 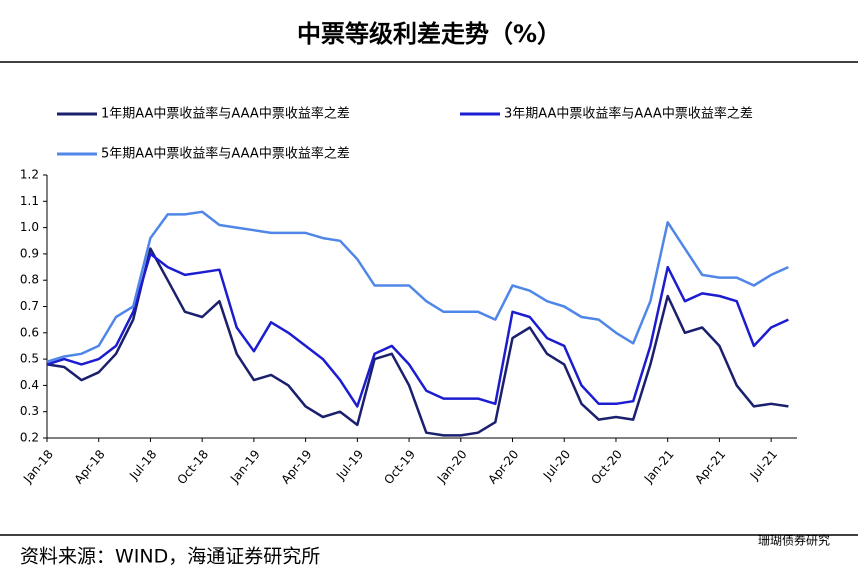 What do you see at coordinates (399, 467) in the screenshot?
I see `x-tick-label: Oct-19` at bounding box center [399, 467].